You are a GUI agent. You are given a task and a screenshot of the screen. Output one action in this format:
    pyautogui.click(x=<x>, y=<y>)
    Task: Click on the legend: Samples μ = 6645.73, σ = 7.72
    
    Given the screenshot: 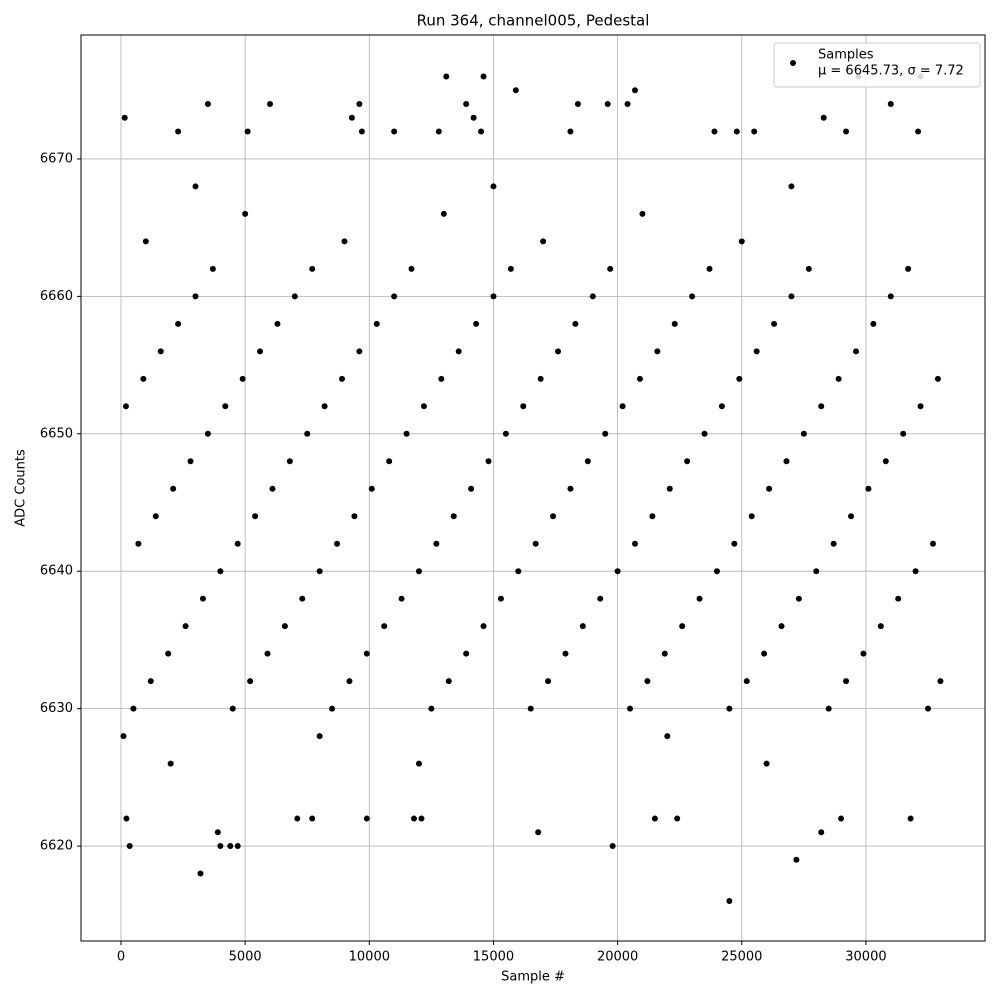 What is the action you would take?
    pyautogui.click(x=877, y=65)
    